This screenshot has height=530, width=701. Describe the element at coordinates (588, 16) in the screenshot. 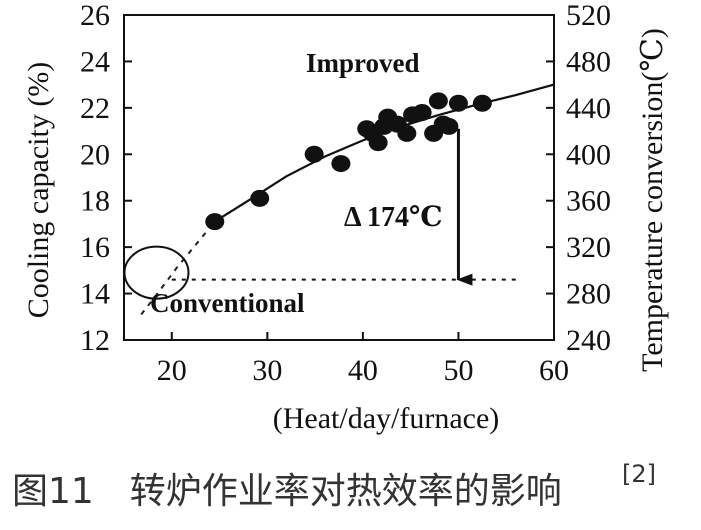

I see `y-tick-label-right: 520` at that location.